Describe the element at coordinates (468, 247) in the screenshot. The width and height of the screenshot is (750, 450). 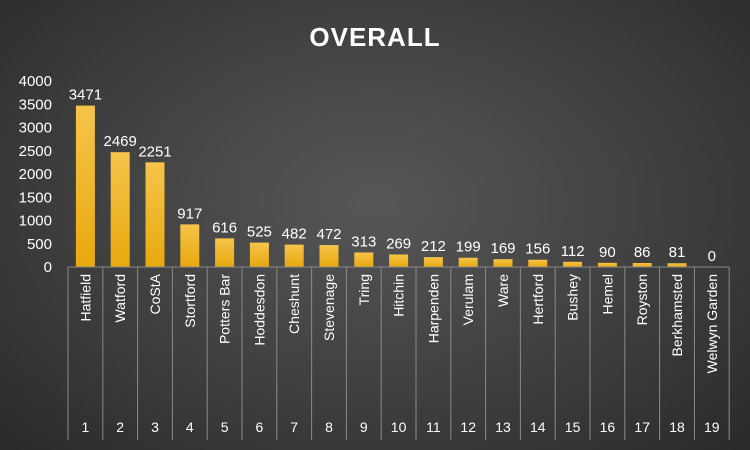
I see `data-label: 199` at that location.